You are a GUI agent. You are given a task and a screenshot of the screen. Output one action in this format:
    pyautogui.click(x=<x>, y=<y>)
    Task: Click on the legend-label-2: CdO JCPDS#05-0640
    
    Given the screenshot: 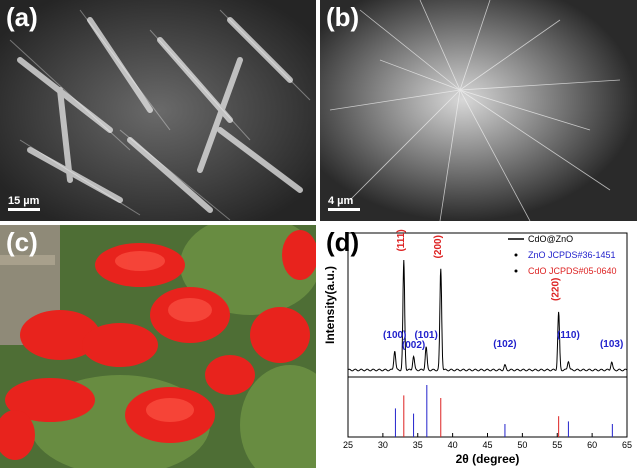 What is the action you would take?
    pyautogui.click(x=572, y=271)
    